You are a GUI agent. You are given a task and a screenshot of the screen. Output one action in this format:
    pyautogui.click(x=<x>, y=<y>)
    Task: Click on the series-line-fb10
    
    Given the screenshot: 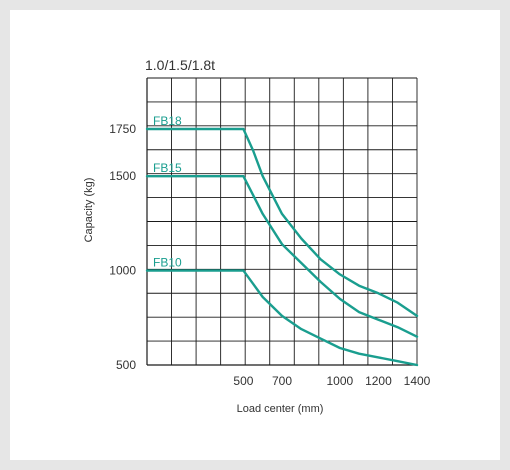 What is the action you would take?
    pyautogui.click(x=282, y=318)
    